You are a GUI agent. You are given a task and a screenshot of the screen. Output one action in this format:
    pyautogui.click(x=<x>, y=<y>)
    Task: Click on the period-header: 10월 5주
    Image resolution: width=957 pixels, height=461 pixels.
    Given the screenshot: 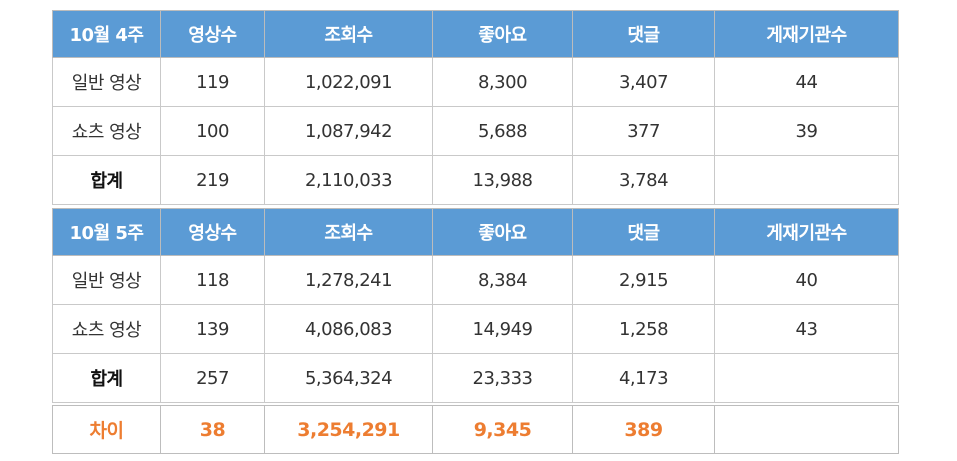 What is the action you would take?
    pyautogui.click(x=106, y=232)
    